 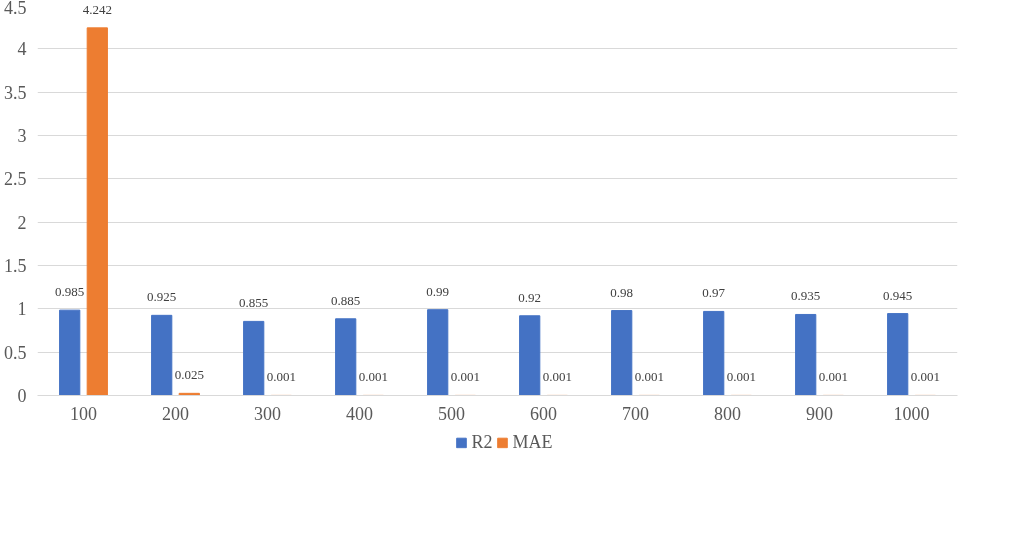 What do you see at coordinates (175, 413) in the screenshot?
I see `x-tick-label: 200` at bounding box center [175, 413].